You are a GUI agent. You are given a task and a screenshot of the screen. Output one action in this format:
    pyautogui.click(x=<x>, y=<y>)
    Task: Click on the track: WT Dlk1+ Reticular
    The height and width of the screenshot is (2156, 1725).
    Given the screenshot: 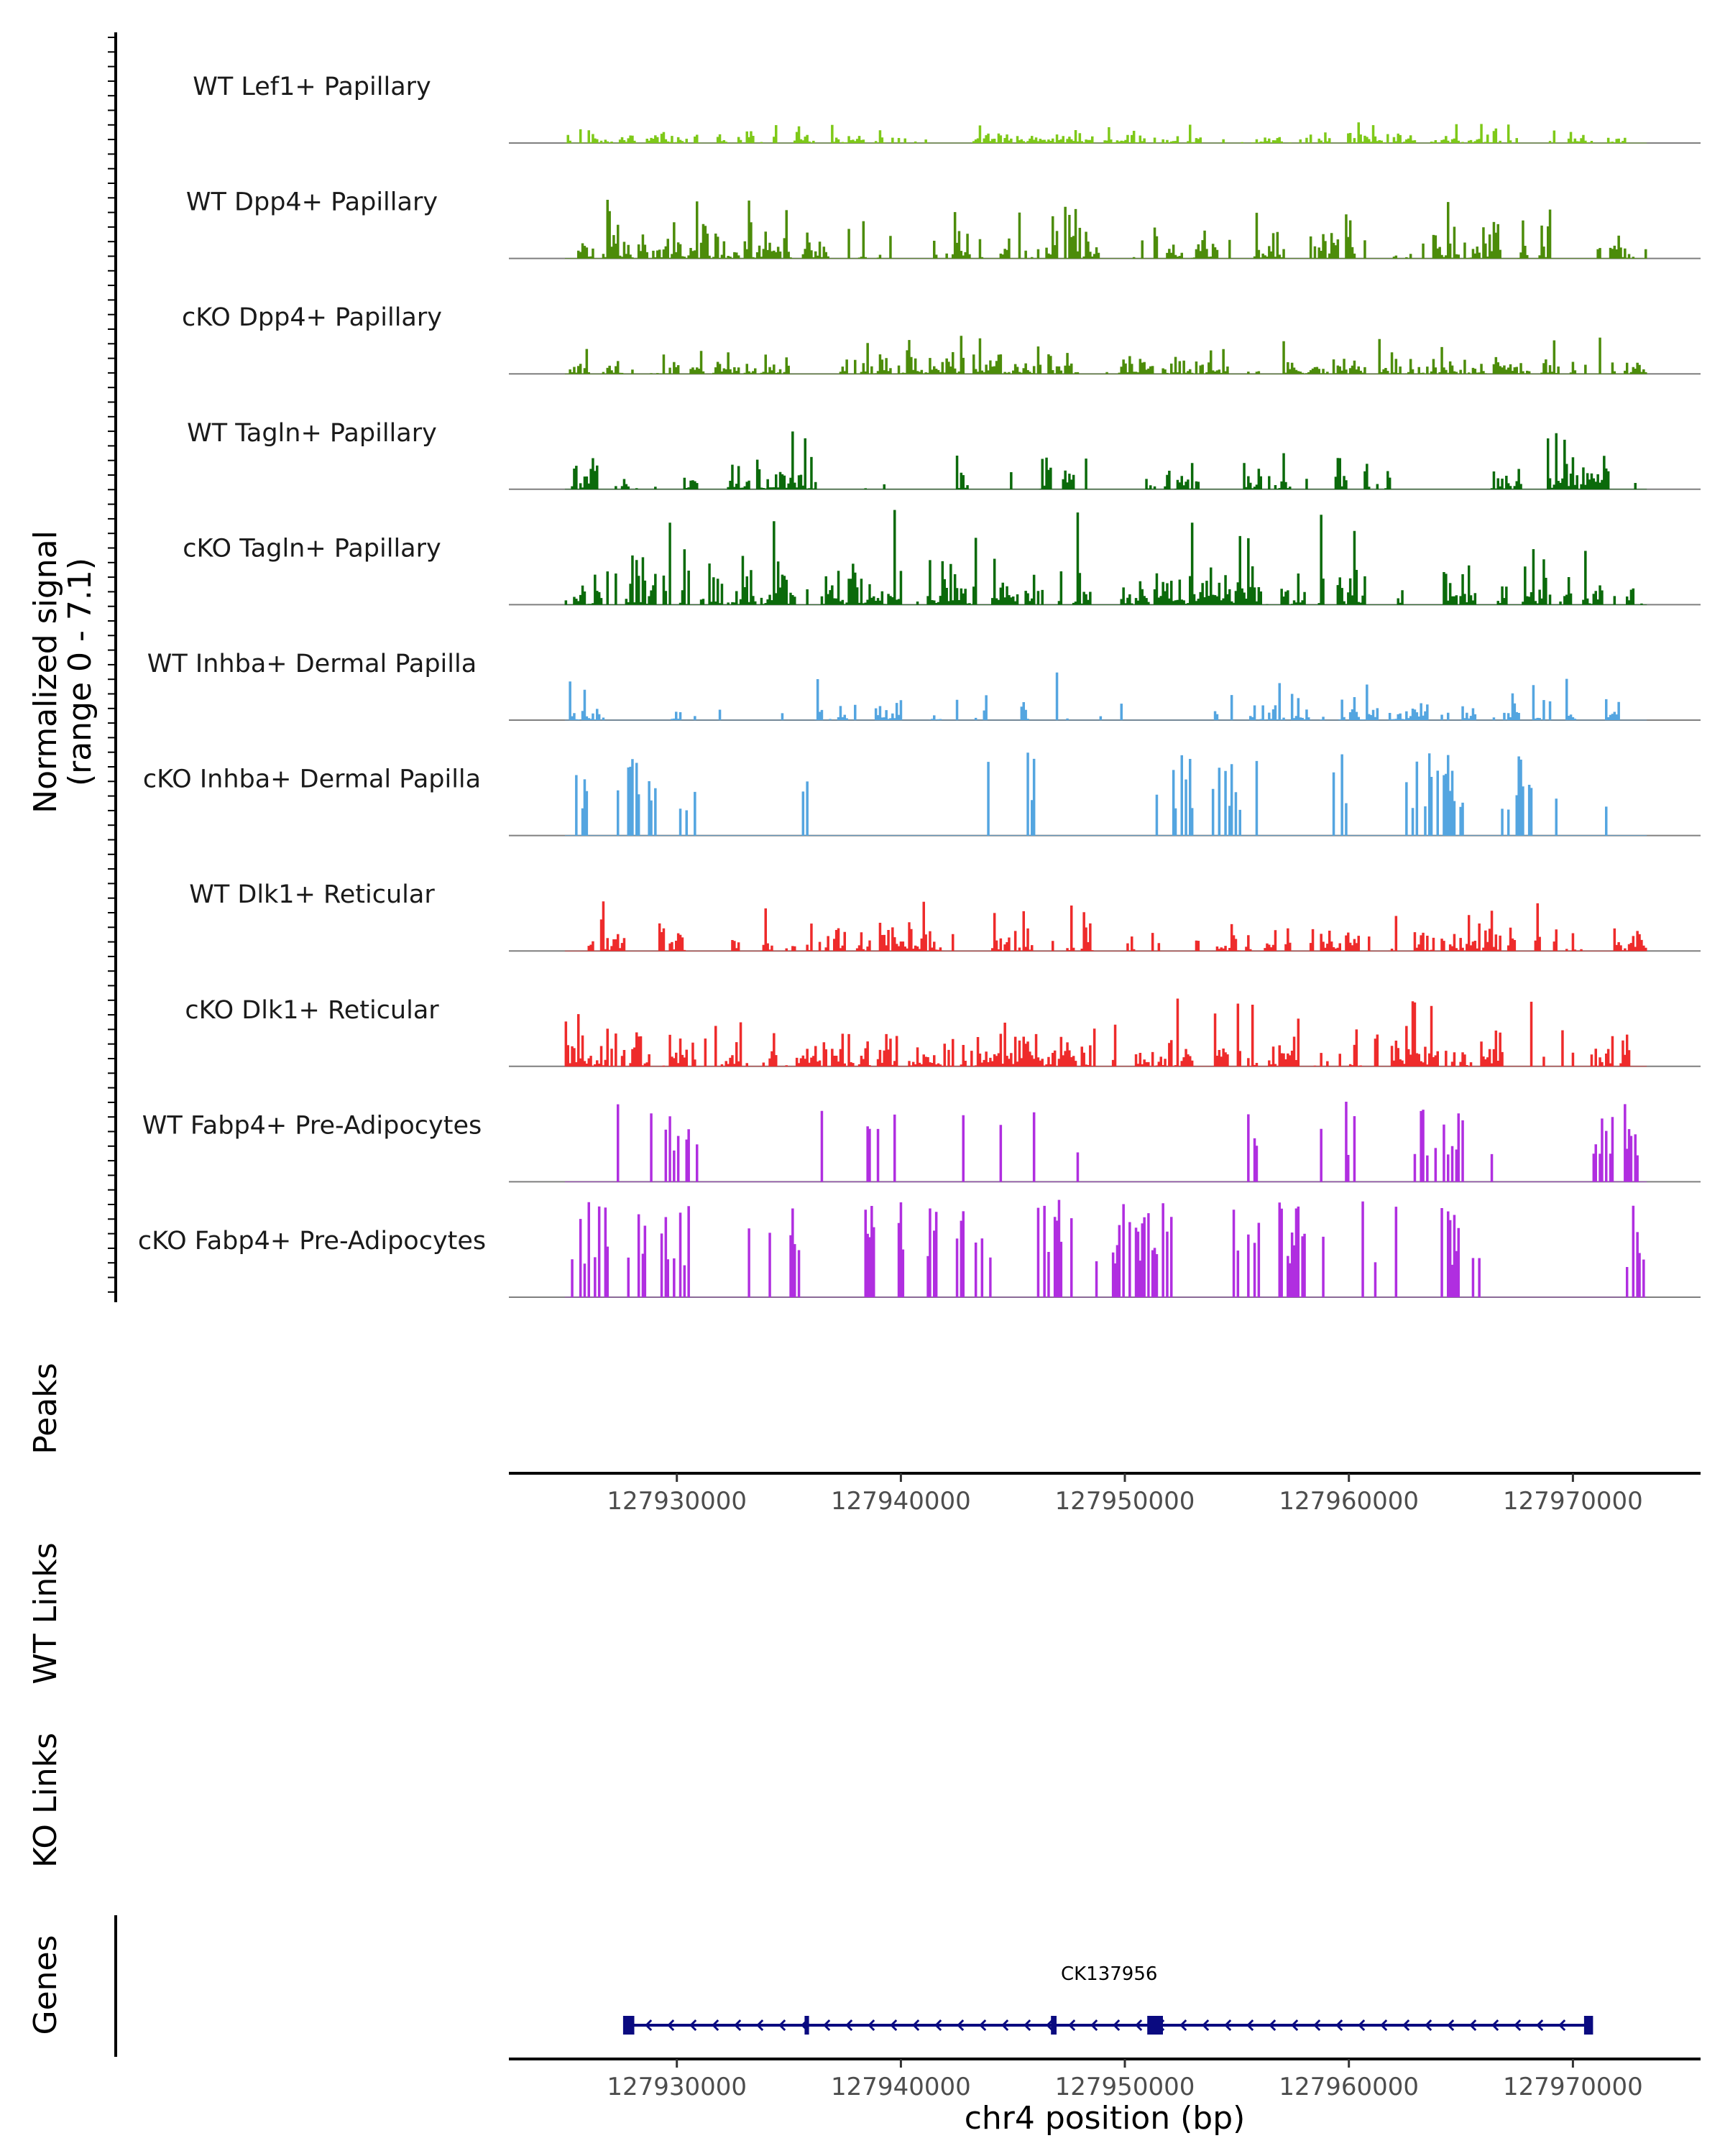 What is the action you would take?
    pyautogui.click(x=945, y=916)
    